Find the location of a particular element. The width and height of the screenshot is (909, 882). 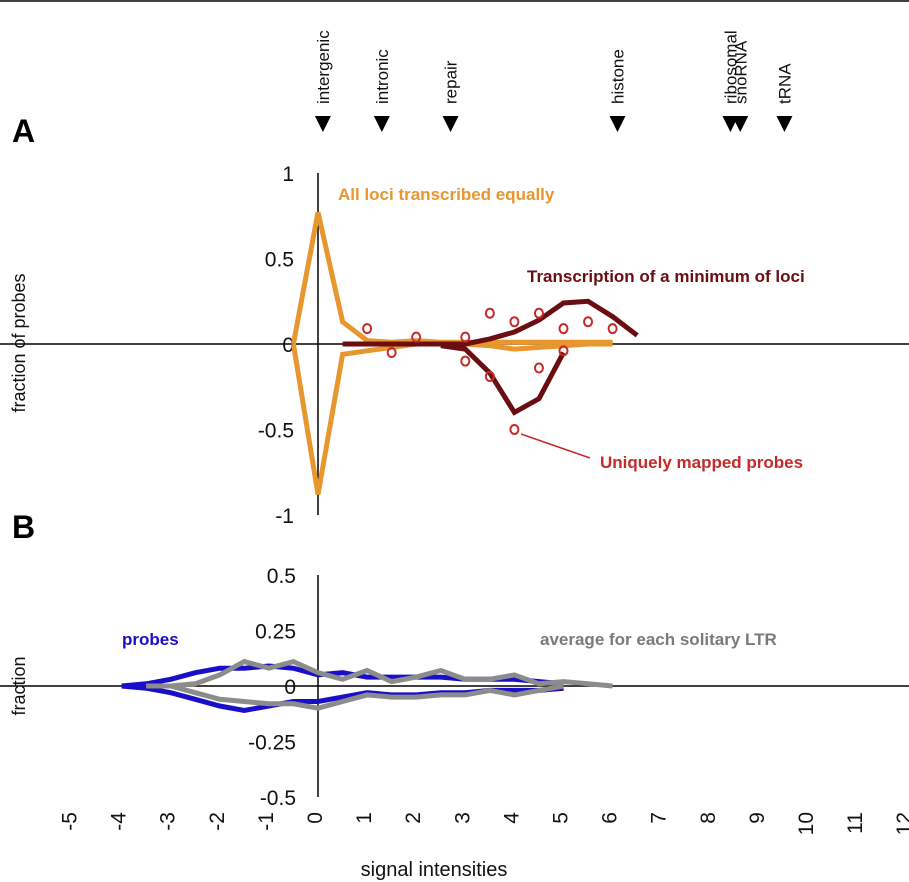

x-tick-label: -4 is located at coordinates (119, 821).